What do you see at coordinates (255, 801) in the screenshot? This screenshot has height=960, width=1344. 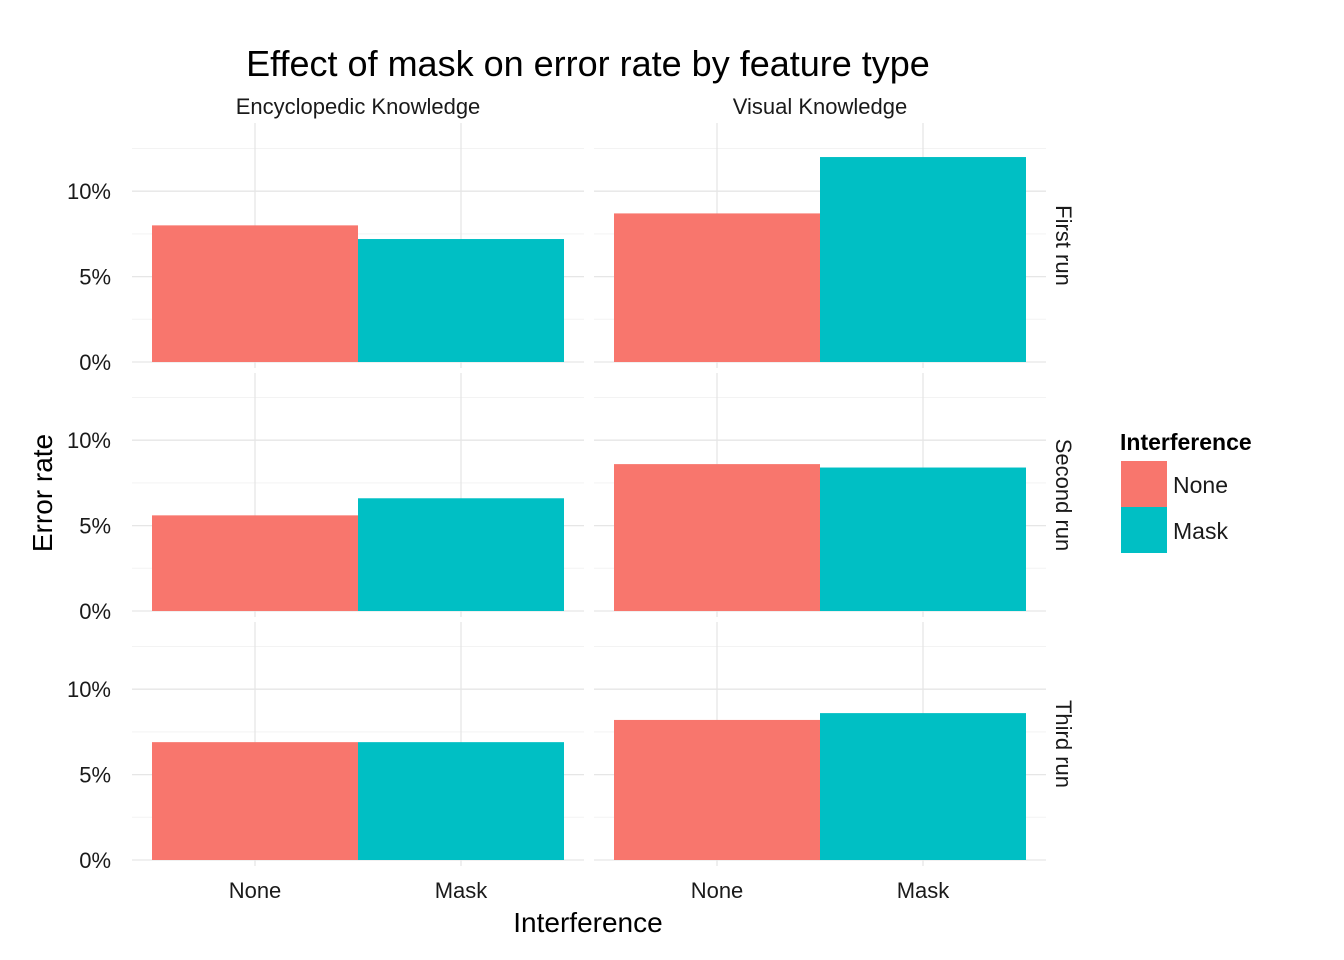 I see `bar-none-third-run-encyclopedic-knowledge` at bounding box center [255, 801].